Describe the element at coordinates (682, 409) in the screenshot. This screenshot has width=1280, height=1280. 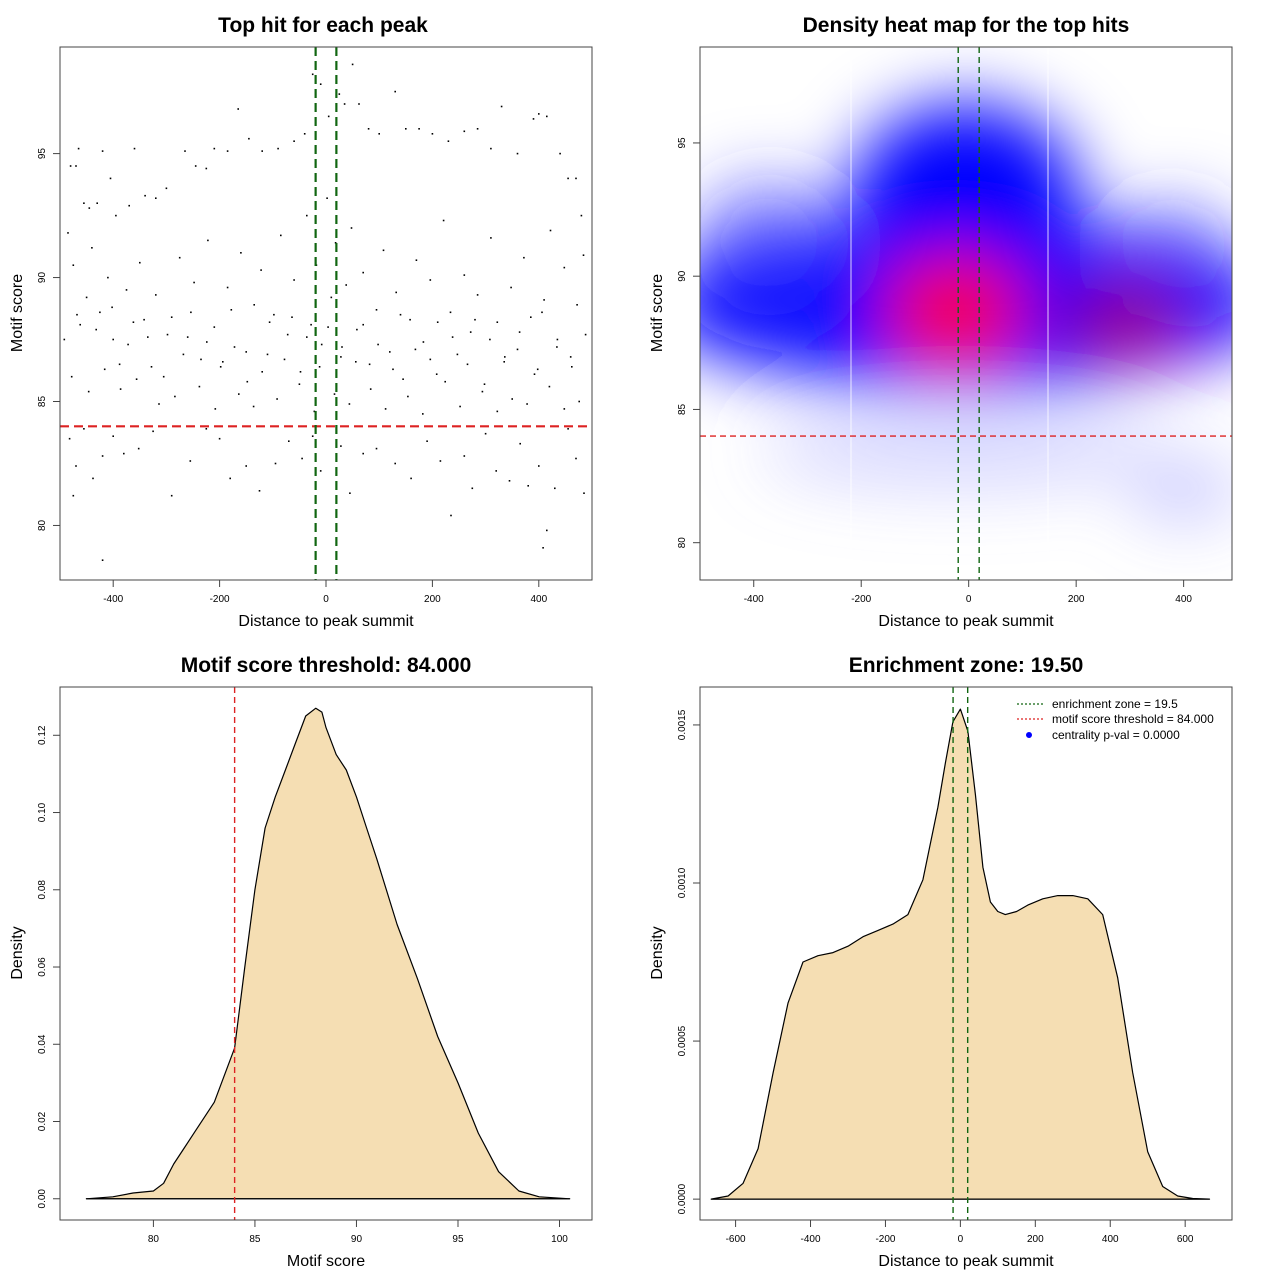
I see `heatmap-y-tick-label: 85` at that location.